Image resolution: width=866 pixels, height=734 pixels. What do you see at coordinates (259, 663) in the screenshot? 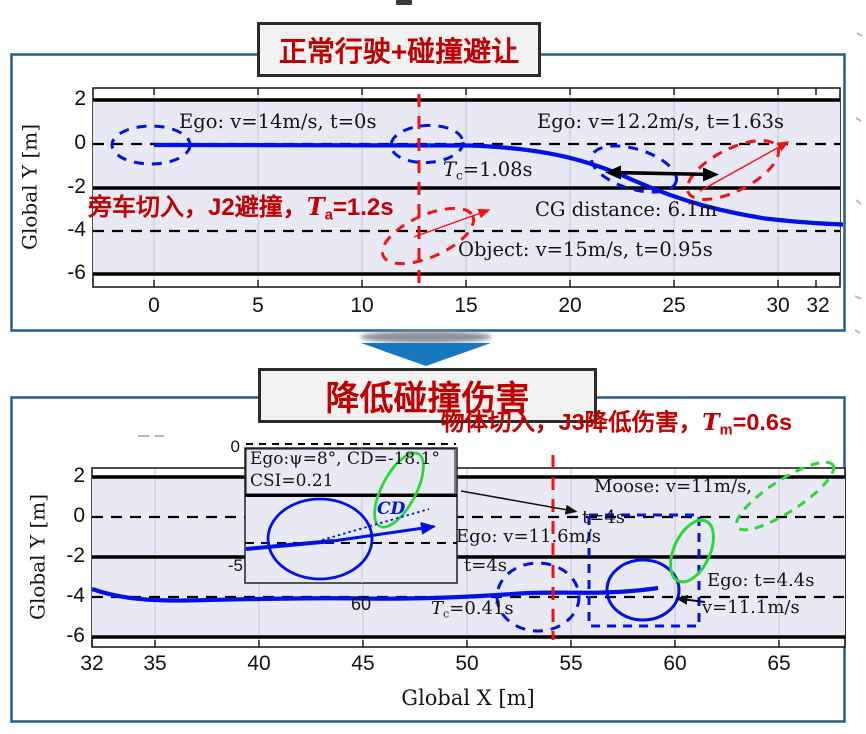
I see `bottom-xtick-40: 40` at bounding box center [259, 663].